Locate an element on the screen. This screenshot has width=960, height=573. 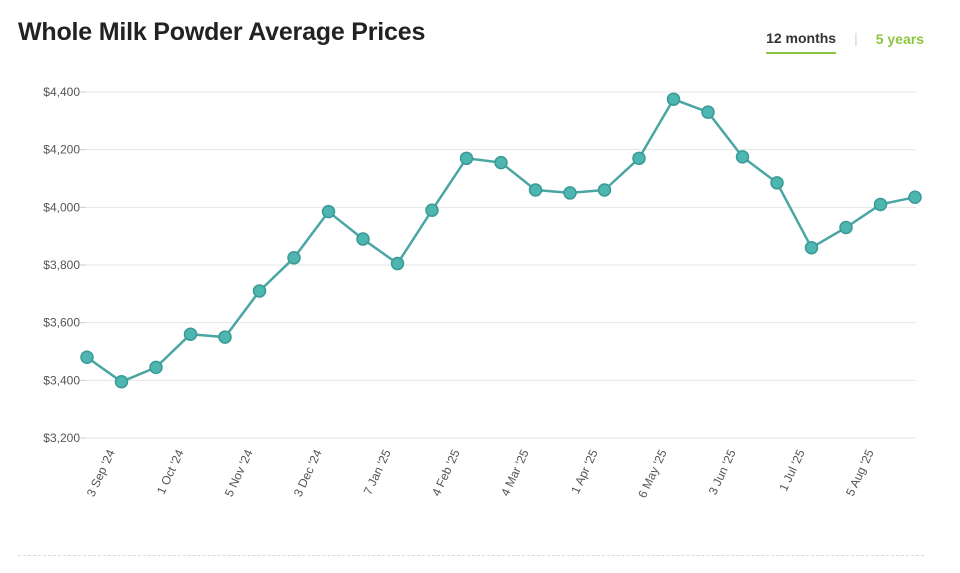
tab-5-years: 5 years is located at coordinates (899, 39).